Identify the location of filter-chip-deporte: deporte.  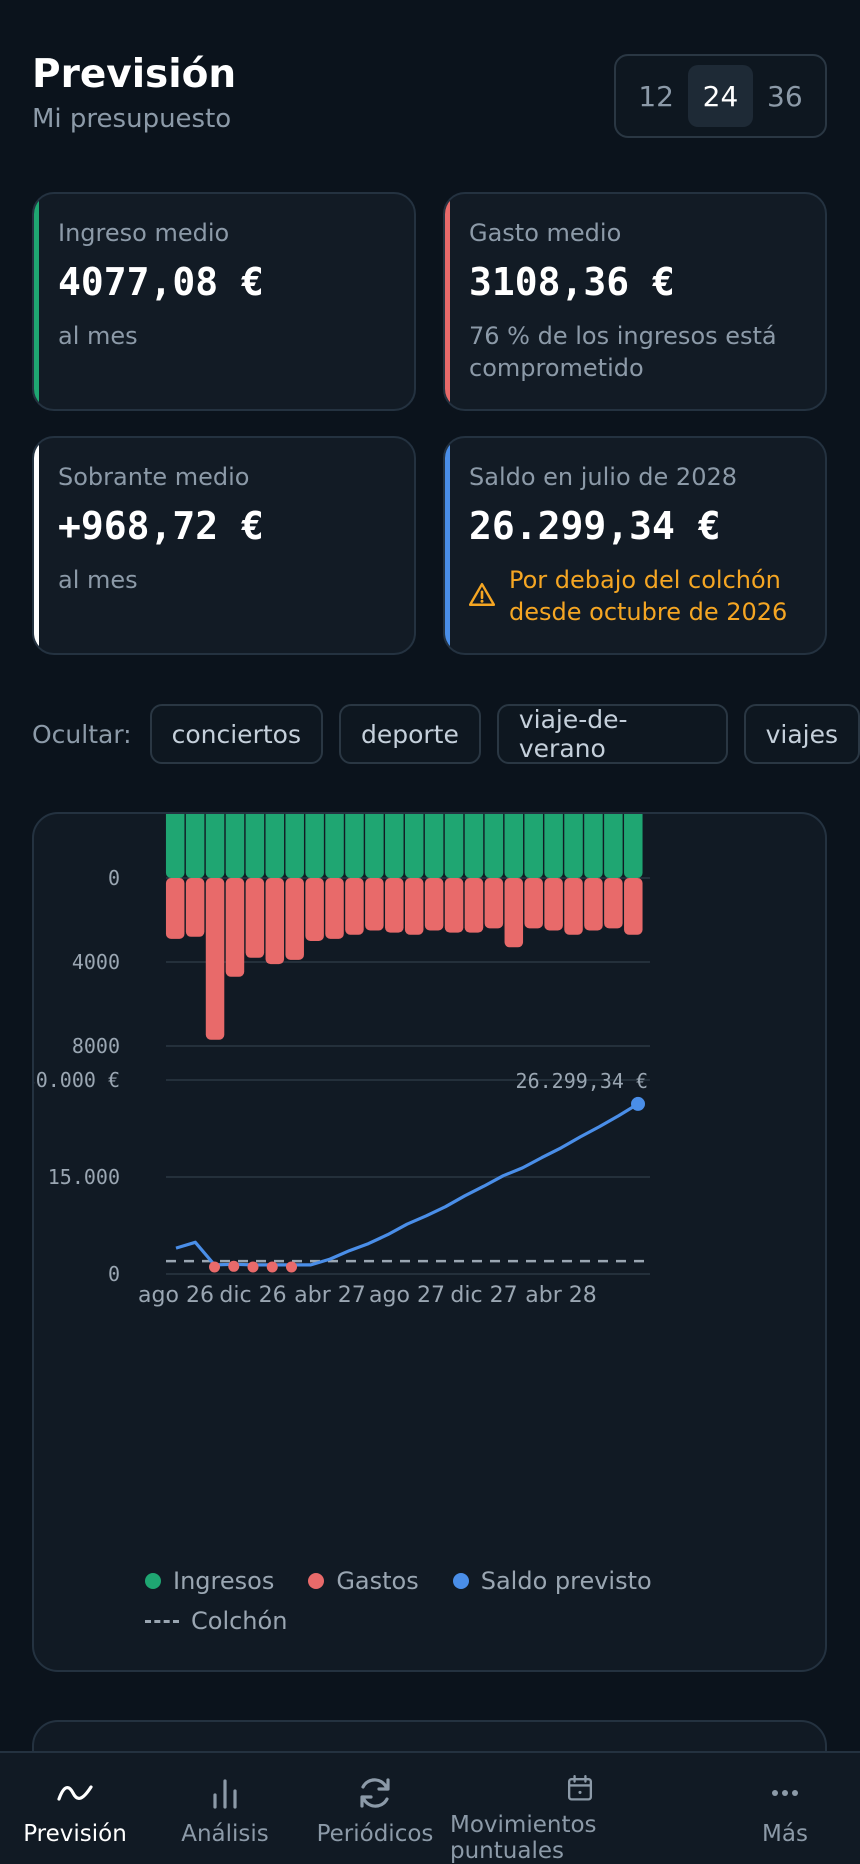
(409, 734).